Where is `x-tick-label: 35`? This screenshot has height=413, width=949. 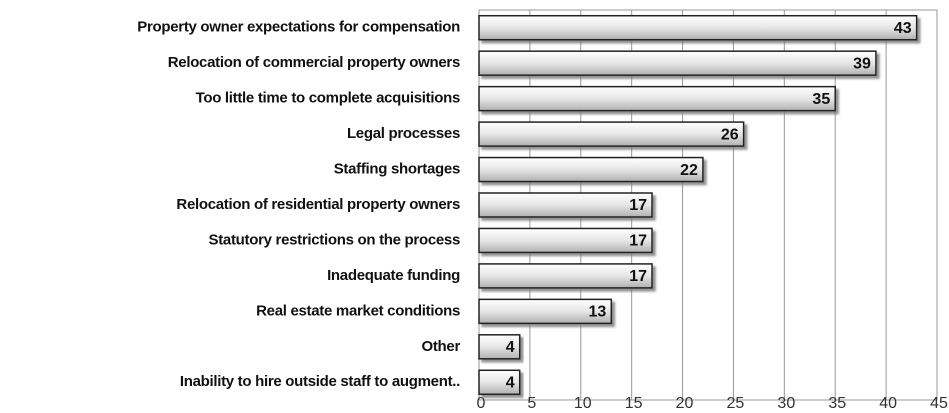 x-tick-label: 35 is located at coordinates (837, 403).